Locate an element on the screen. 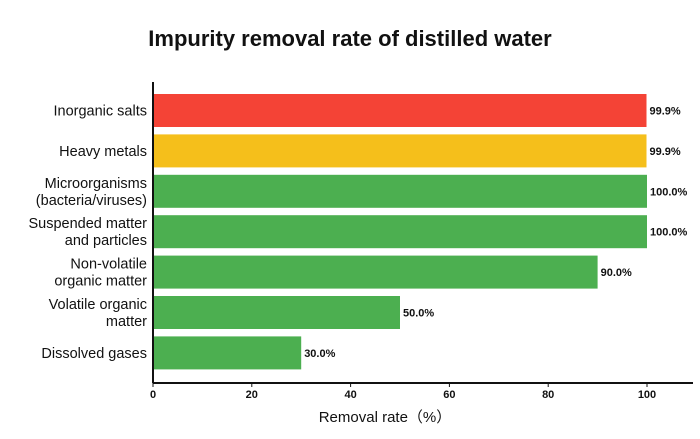 The image size is (700, 439). category-label-line: Heavy metals is located at coordinates (103, 152).